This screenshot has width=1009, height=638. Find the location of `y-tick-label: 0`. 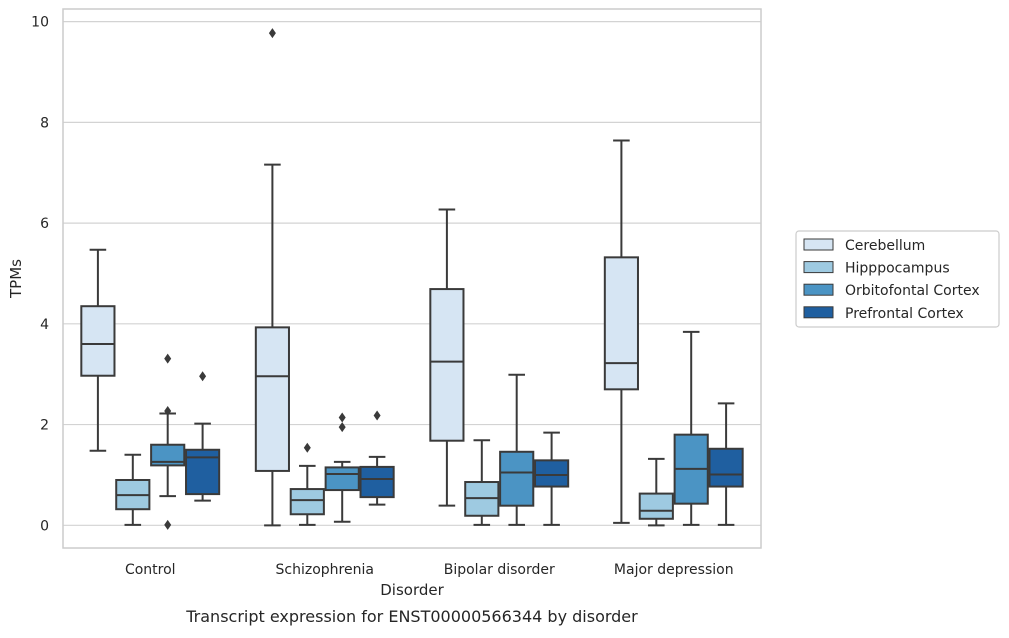

y-tick-label: 0 is located at coordinates (44, 526).